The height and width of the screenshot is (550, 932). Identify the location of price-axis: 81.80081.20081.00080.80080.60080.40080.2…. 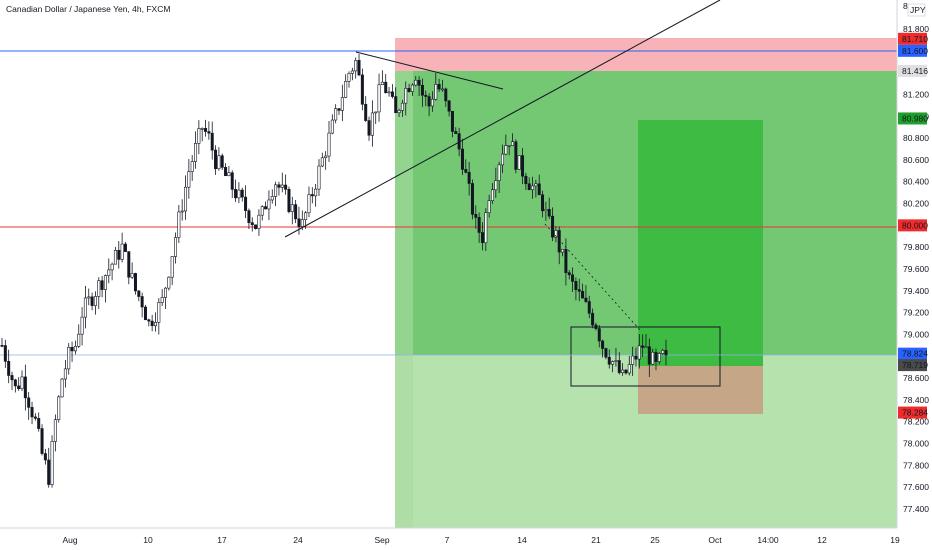
(914, 264).